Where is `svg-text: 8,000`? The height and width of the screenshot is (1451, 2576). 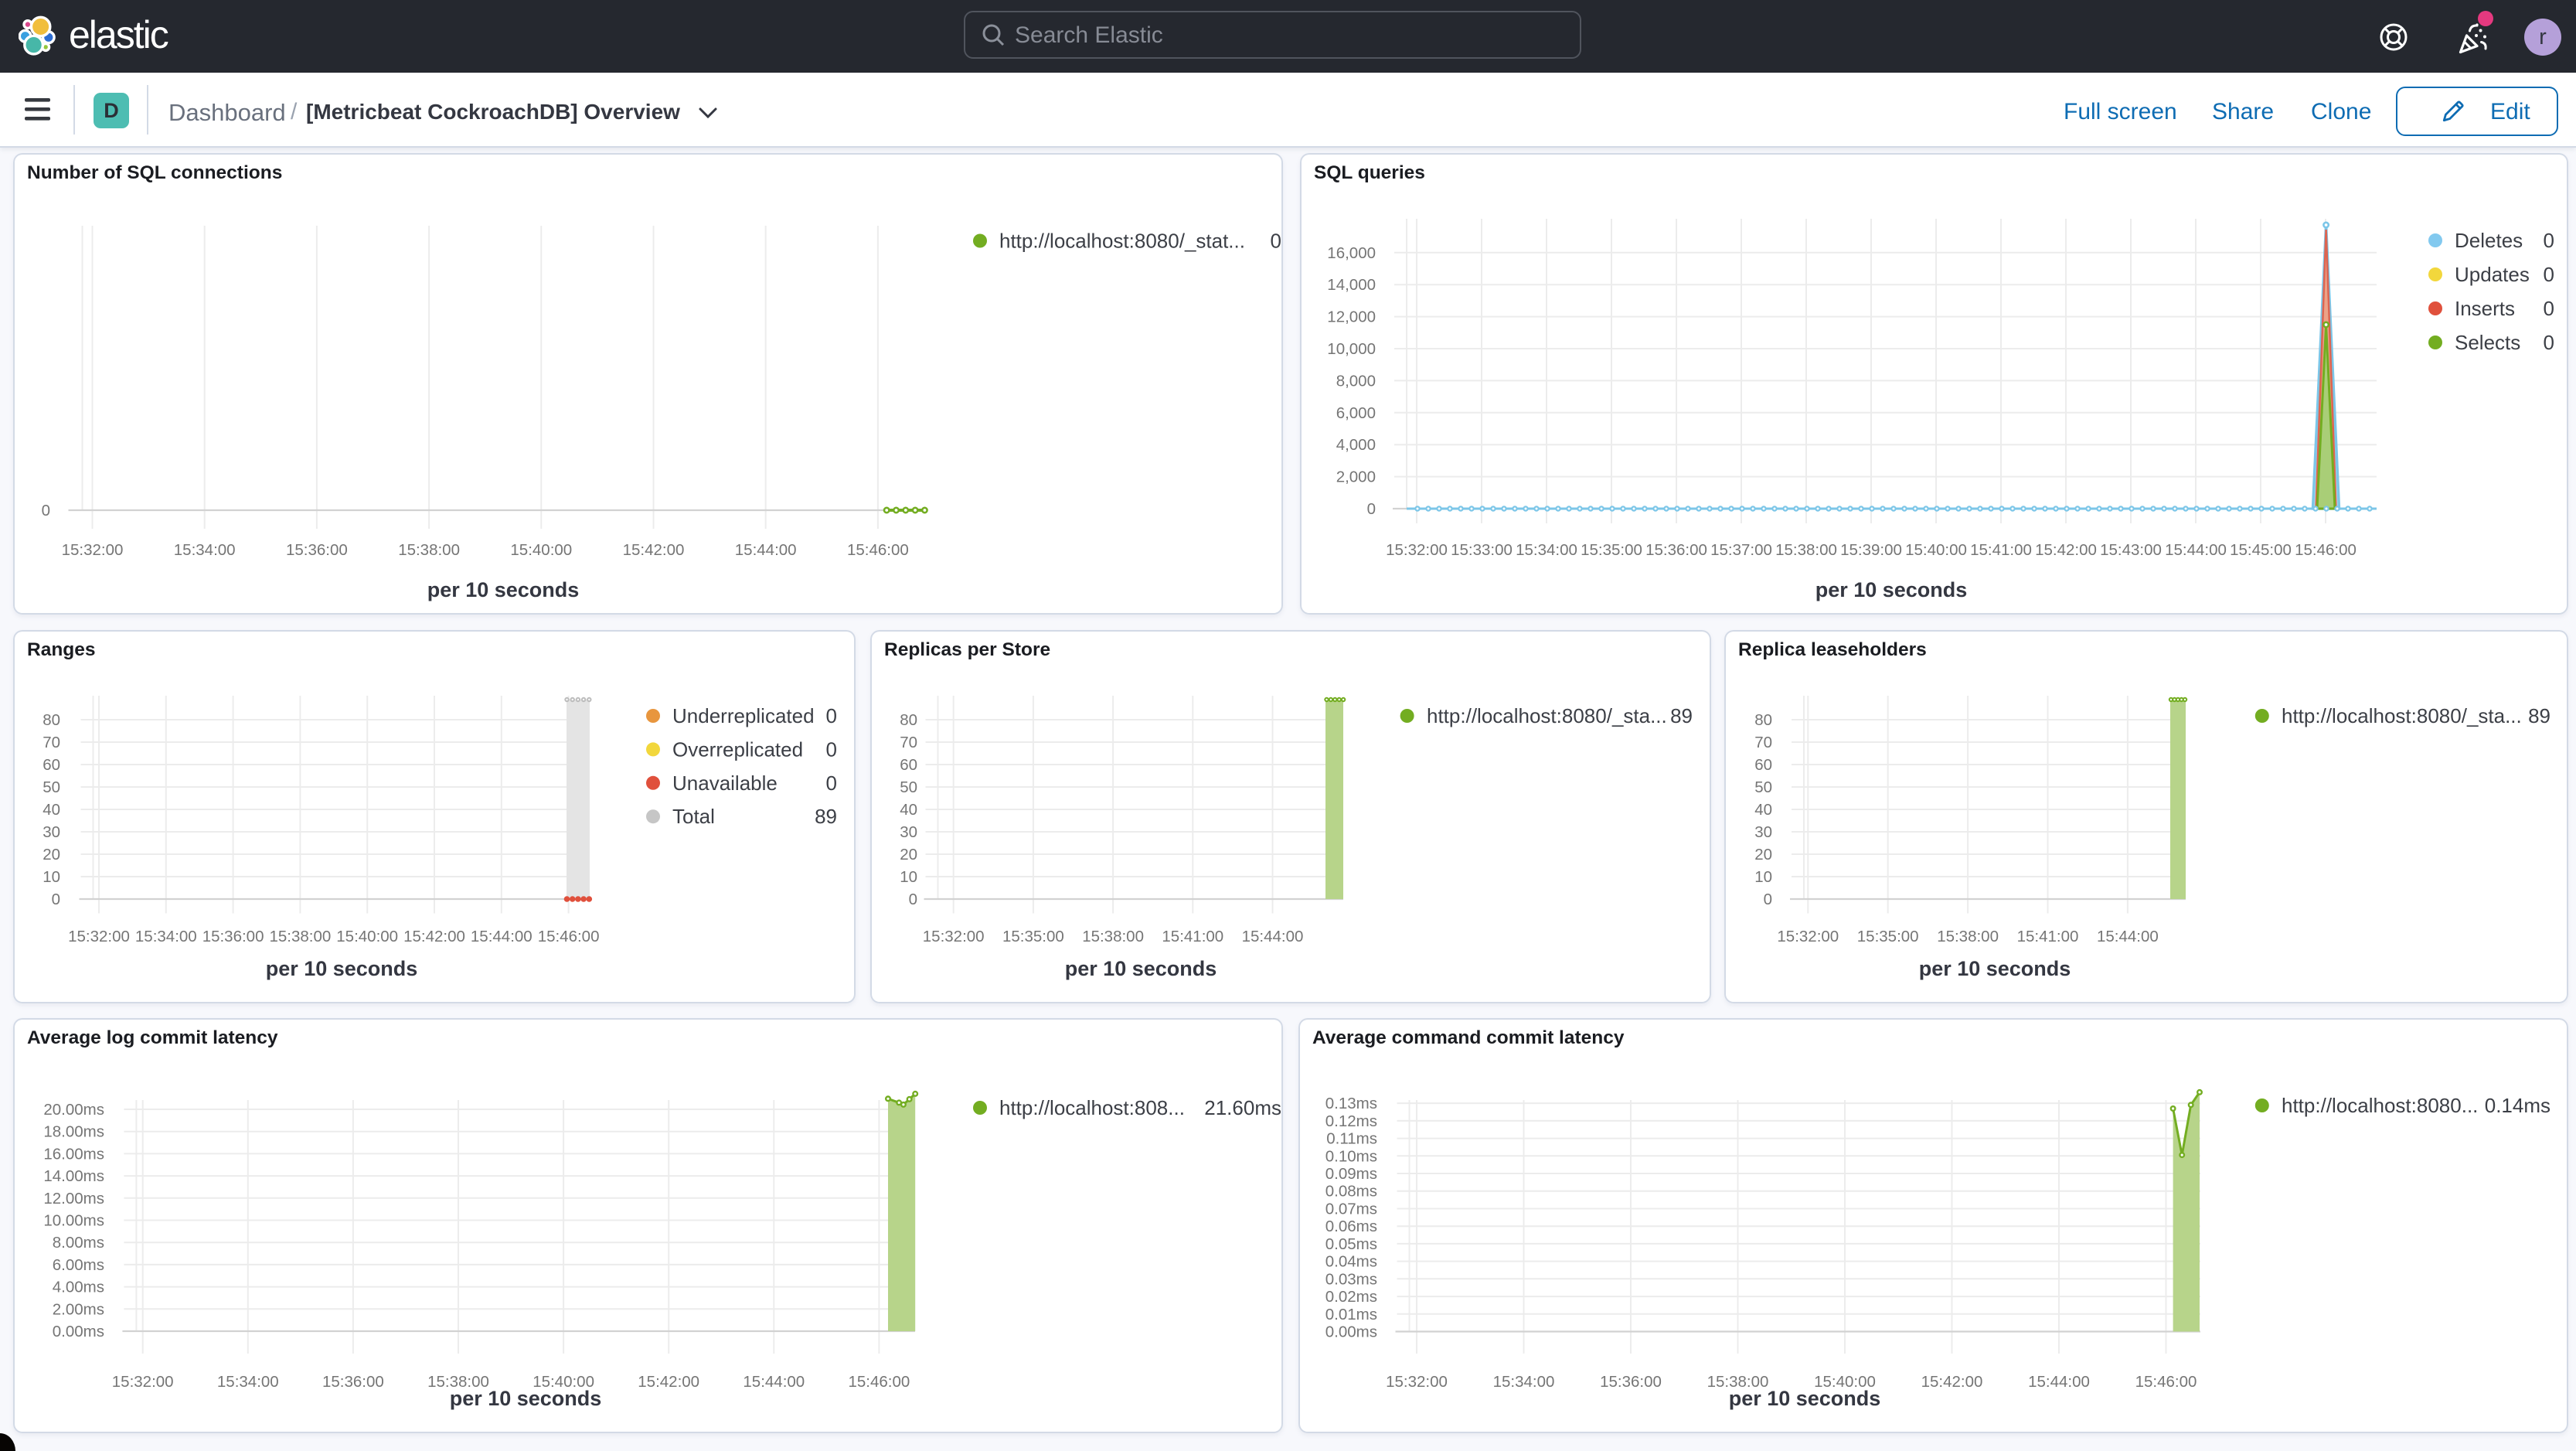
svg-text: 8,000 is located at coordinates (1356, 381).